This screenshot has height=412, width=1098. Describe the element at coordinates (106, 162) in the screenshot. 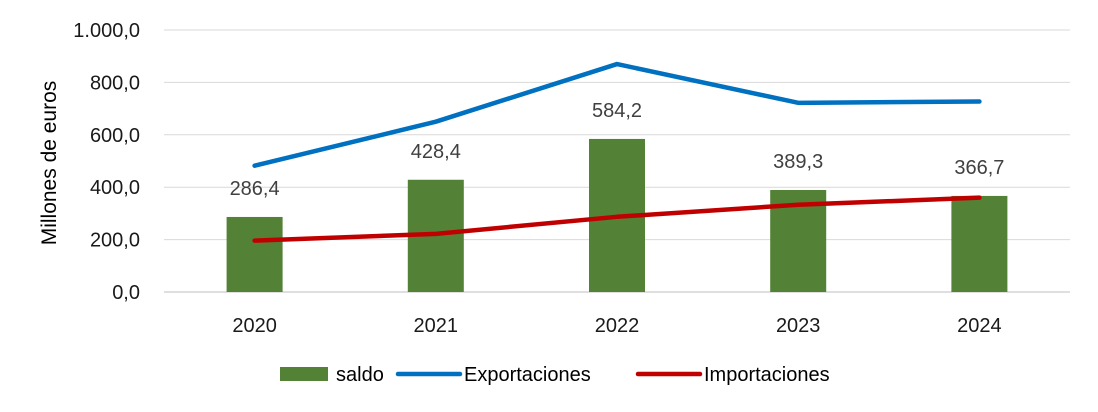

I see `y-axis-tick-labels: 0,0 200,0 400,0 600,0 800,0 1.000,0` at that location.